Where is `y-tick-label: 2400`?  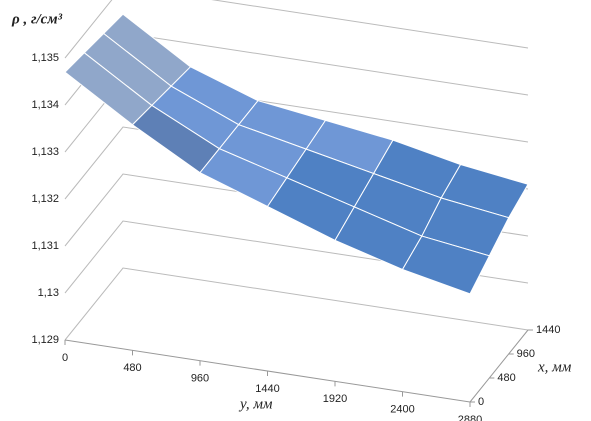 y-tick-label: 2400 is located at coordinates (402, 410).